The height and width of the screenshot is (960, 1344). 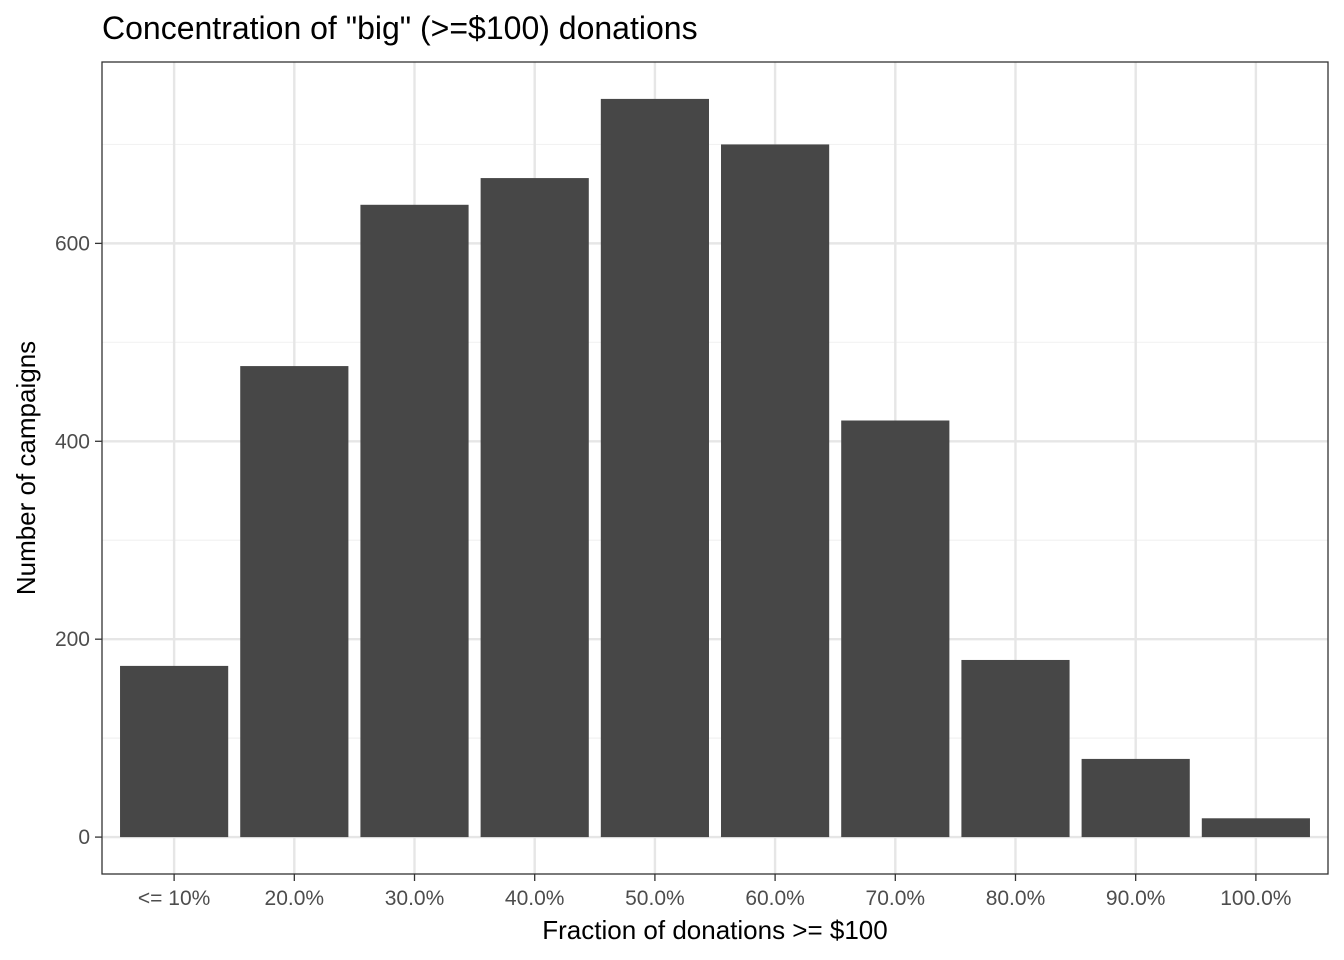 I want to click on y-axis: 0 200 400 600, so click(x=78, y=540).